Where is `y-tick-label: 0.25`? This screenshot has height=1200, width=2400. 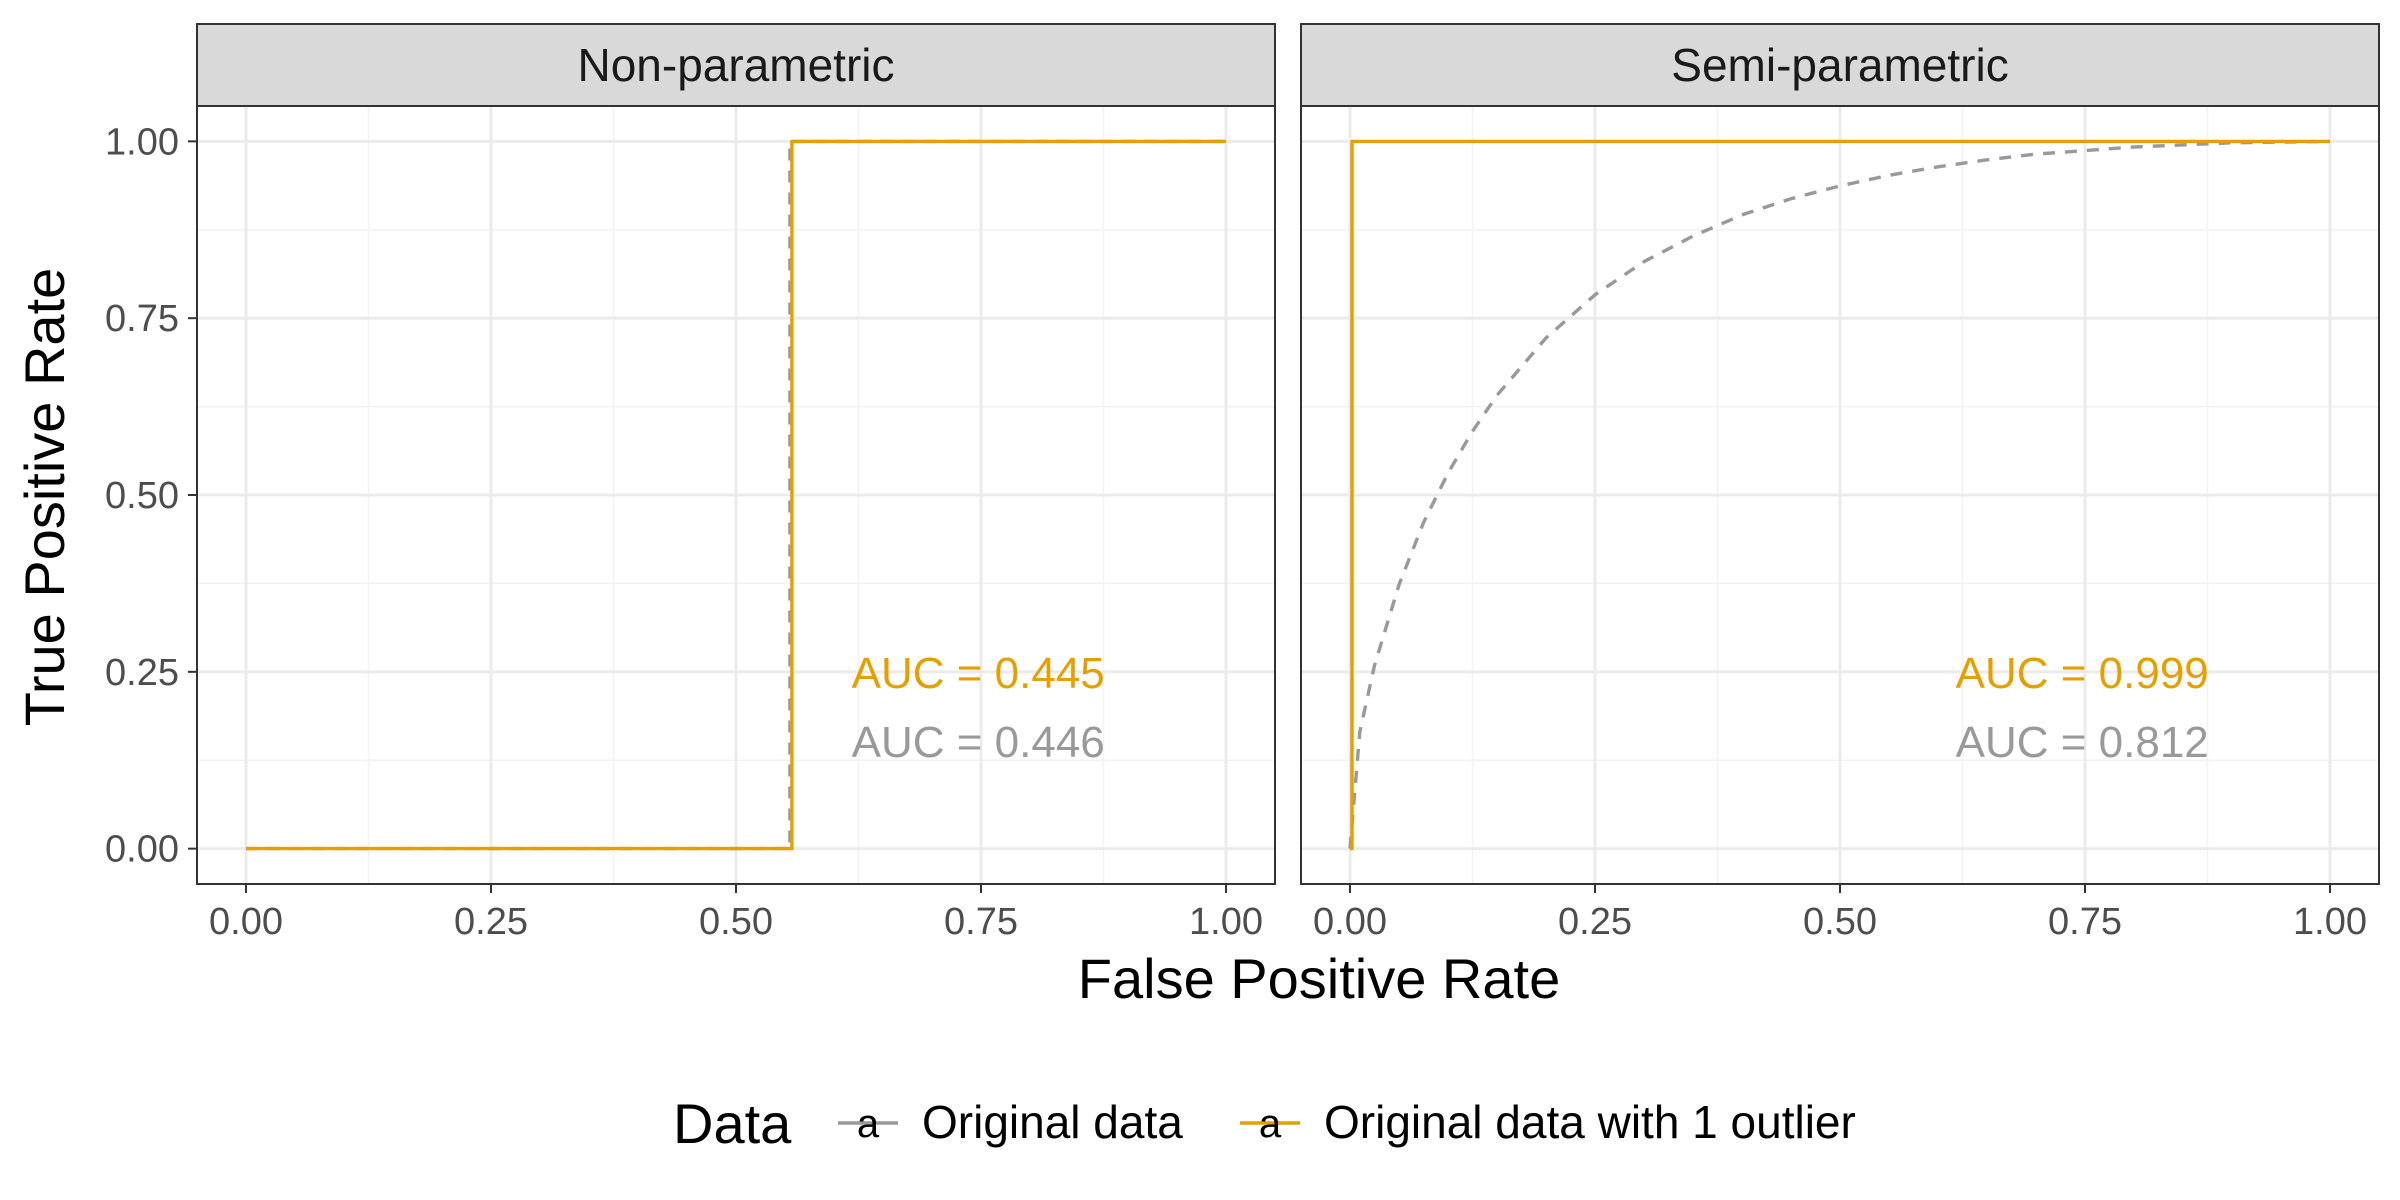
y-tick-label: 0.25 is located at coordinates (142, 673).